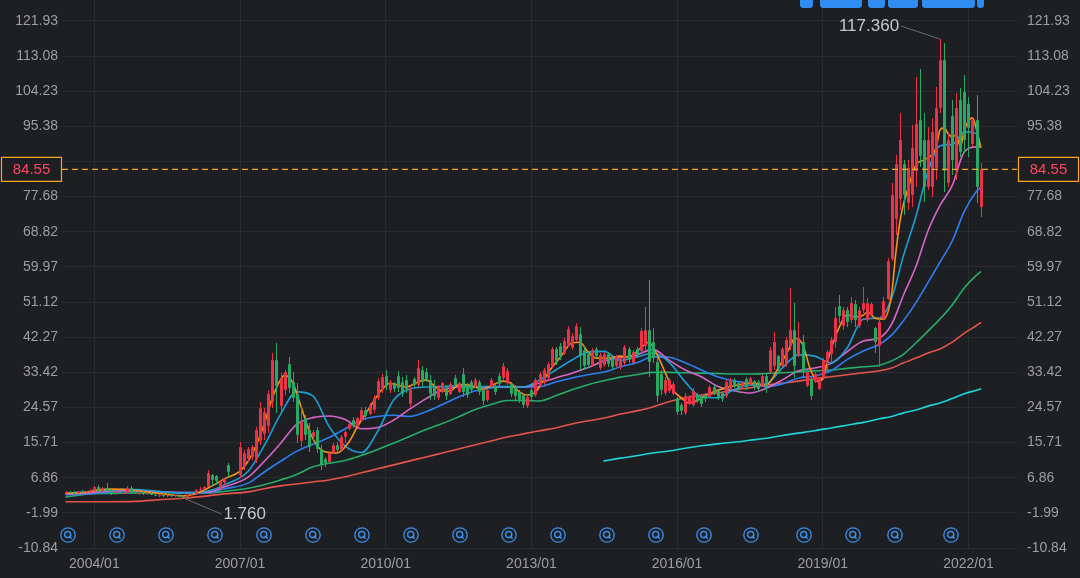  Describe the element at coordinates (1045, 300) in the screenshot. I see `y2-tick-label: 51.12` at that location.